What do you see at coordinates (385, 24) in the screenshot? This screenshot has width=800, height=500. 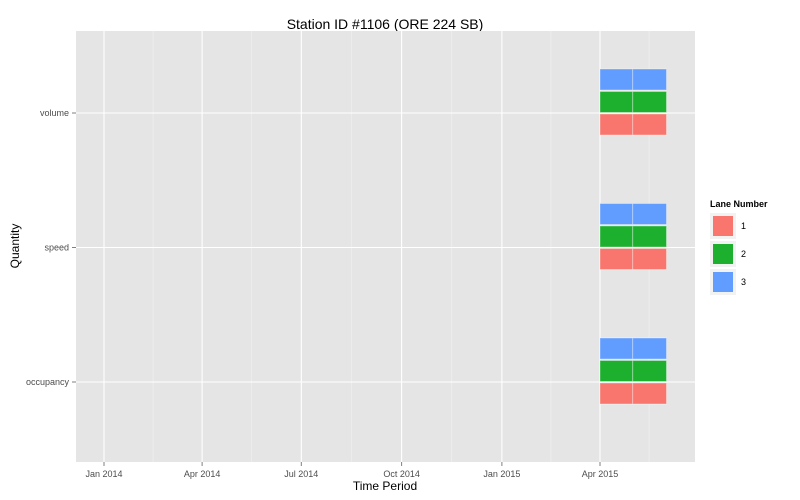 I see `chart-title: Station ID #1106 (ORE 224 SB)` at bounding box center [385, 24].